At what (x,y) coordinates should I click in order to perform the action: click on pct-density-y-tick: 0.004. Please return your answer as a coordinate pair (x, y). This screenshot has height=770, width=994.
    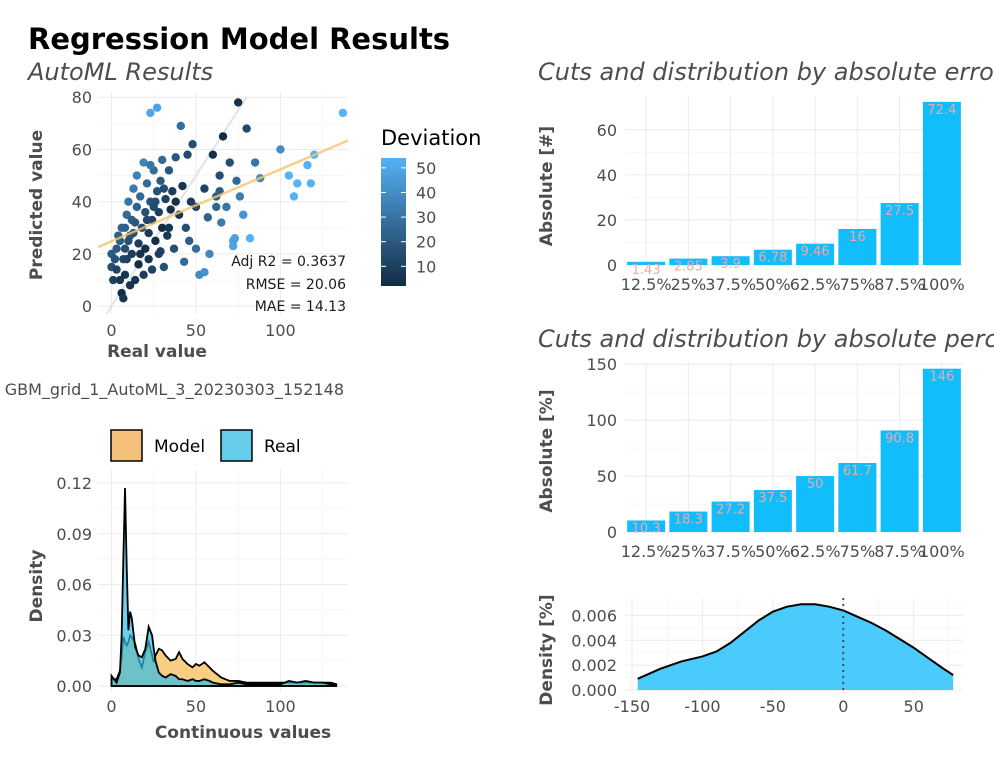
    Looking at the image, I should click on (594, 640).